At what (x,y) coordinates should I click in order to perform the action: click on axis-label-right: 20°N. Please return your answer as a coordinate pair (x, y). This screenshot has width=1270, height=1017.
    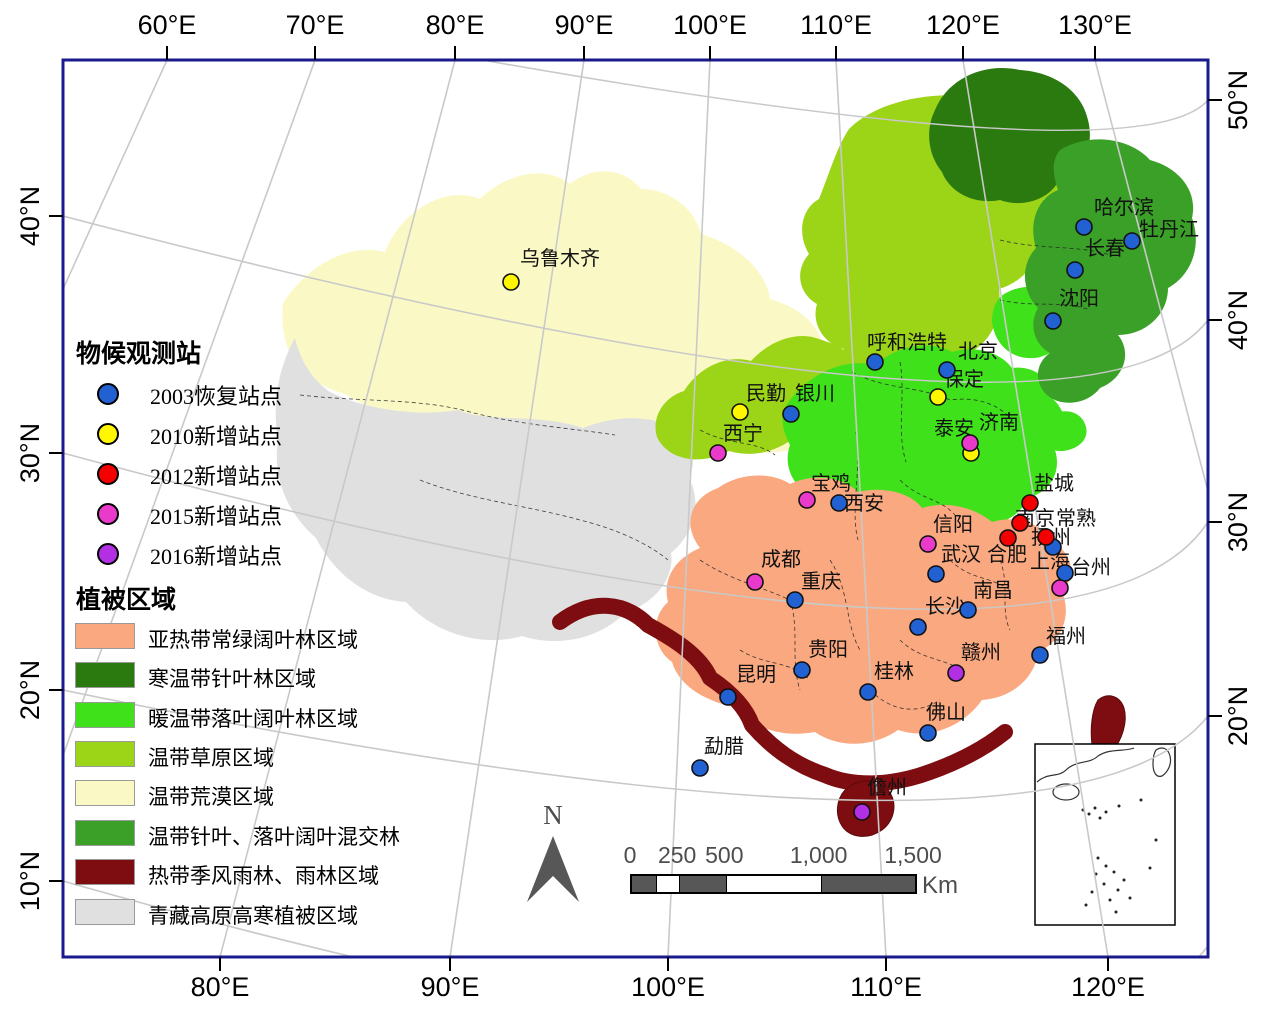
    Looking at the image, I should click on (1238, 716).